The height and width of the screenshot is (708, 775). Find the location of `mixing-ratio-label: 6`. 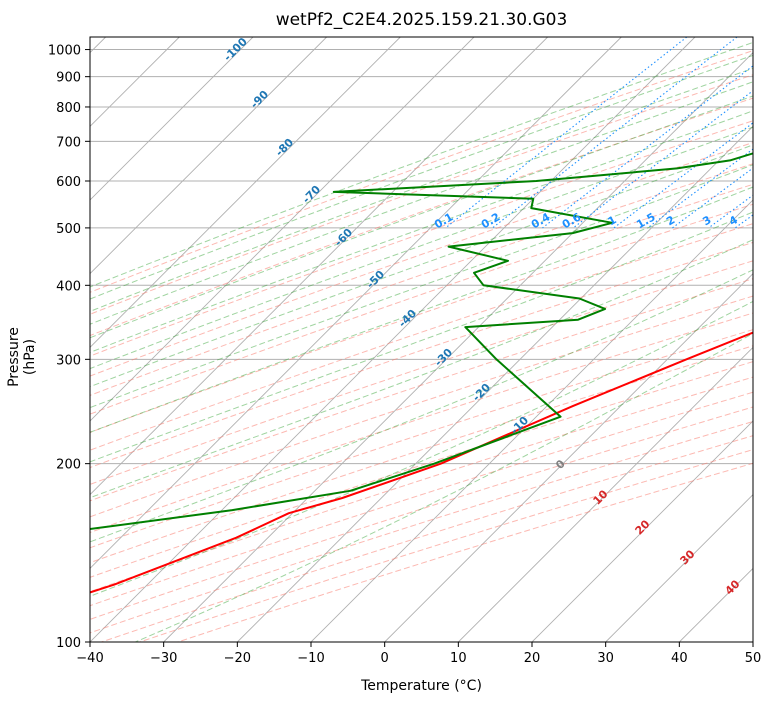

mixing-ratio-label: 6 is located at coordinates (770, 220).